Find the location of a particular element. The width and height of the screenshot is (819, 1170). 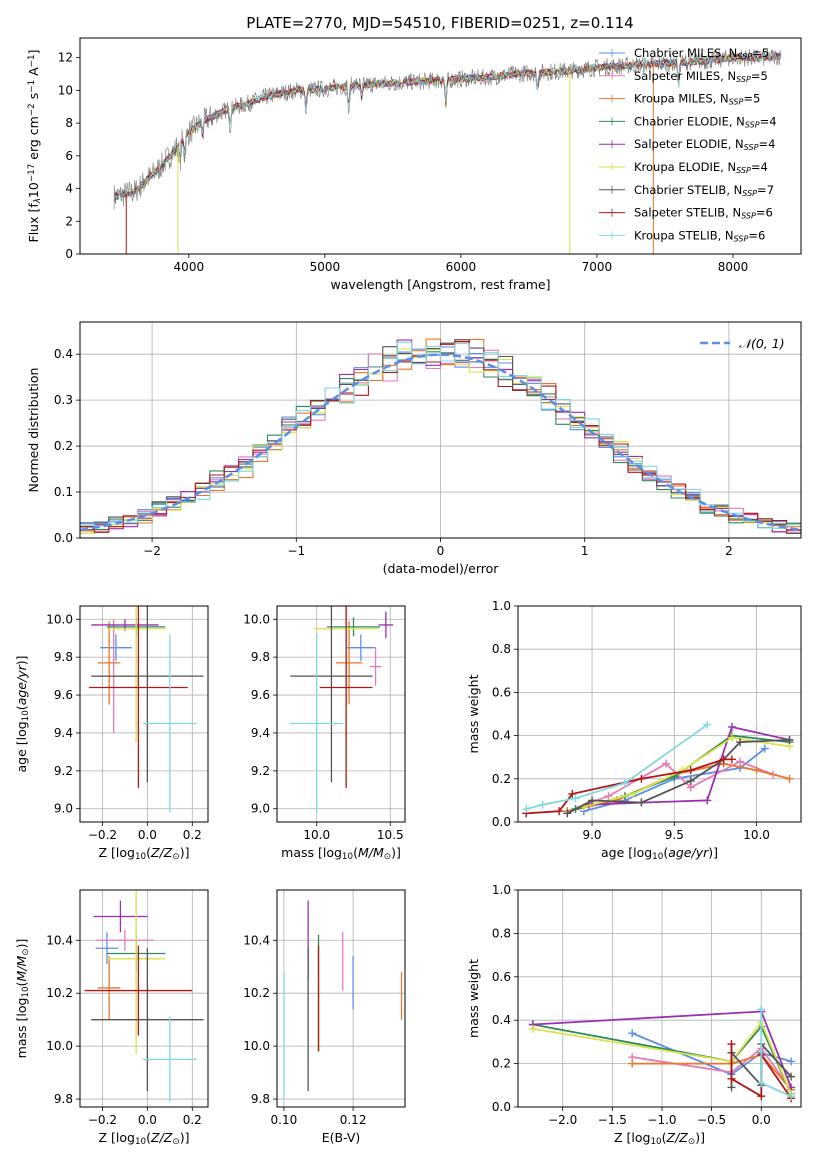

weight-vs-z-plot-area is located at coordinates (659, 998).